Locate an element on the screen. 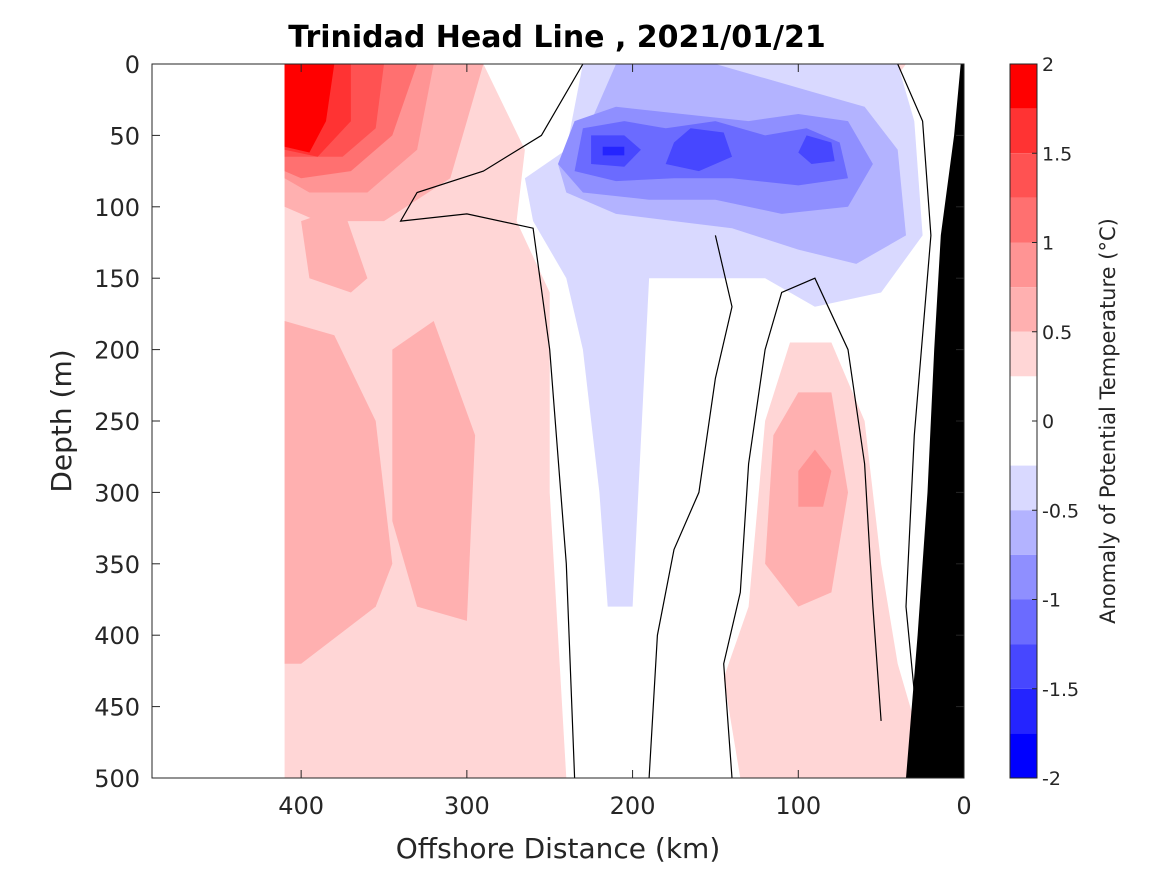 Image resolution: width=1167 pixels, height=875 pixels. y-tick-label: 500 is located at coordinates (117, 779).